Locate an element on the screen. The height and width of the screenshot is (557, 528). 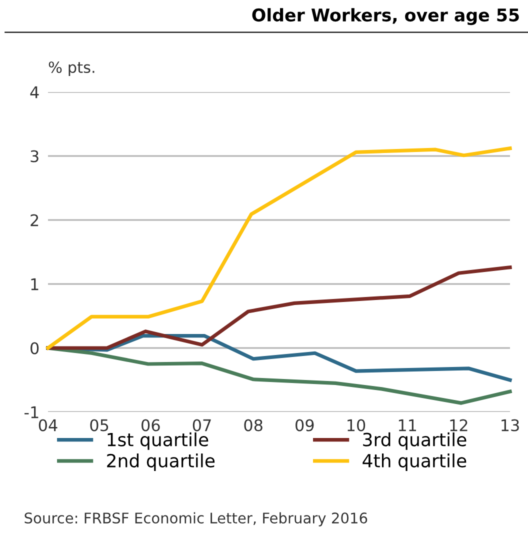
x-tick-label: 04 is located at coordinates (48, 425).